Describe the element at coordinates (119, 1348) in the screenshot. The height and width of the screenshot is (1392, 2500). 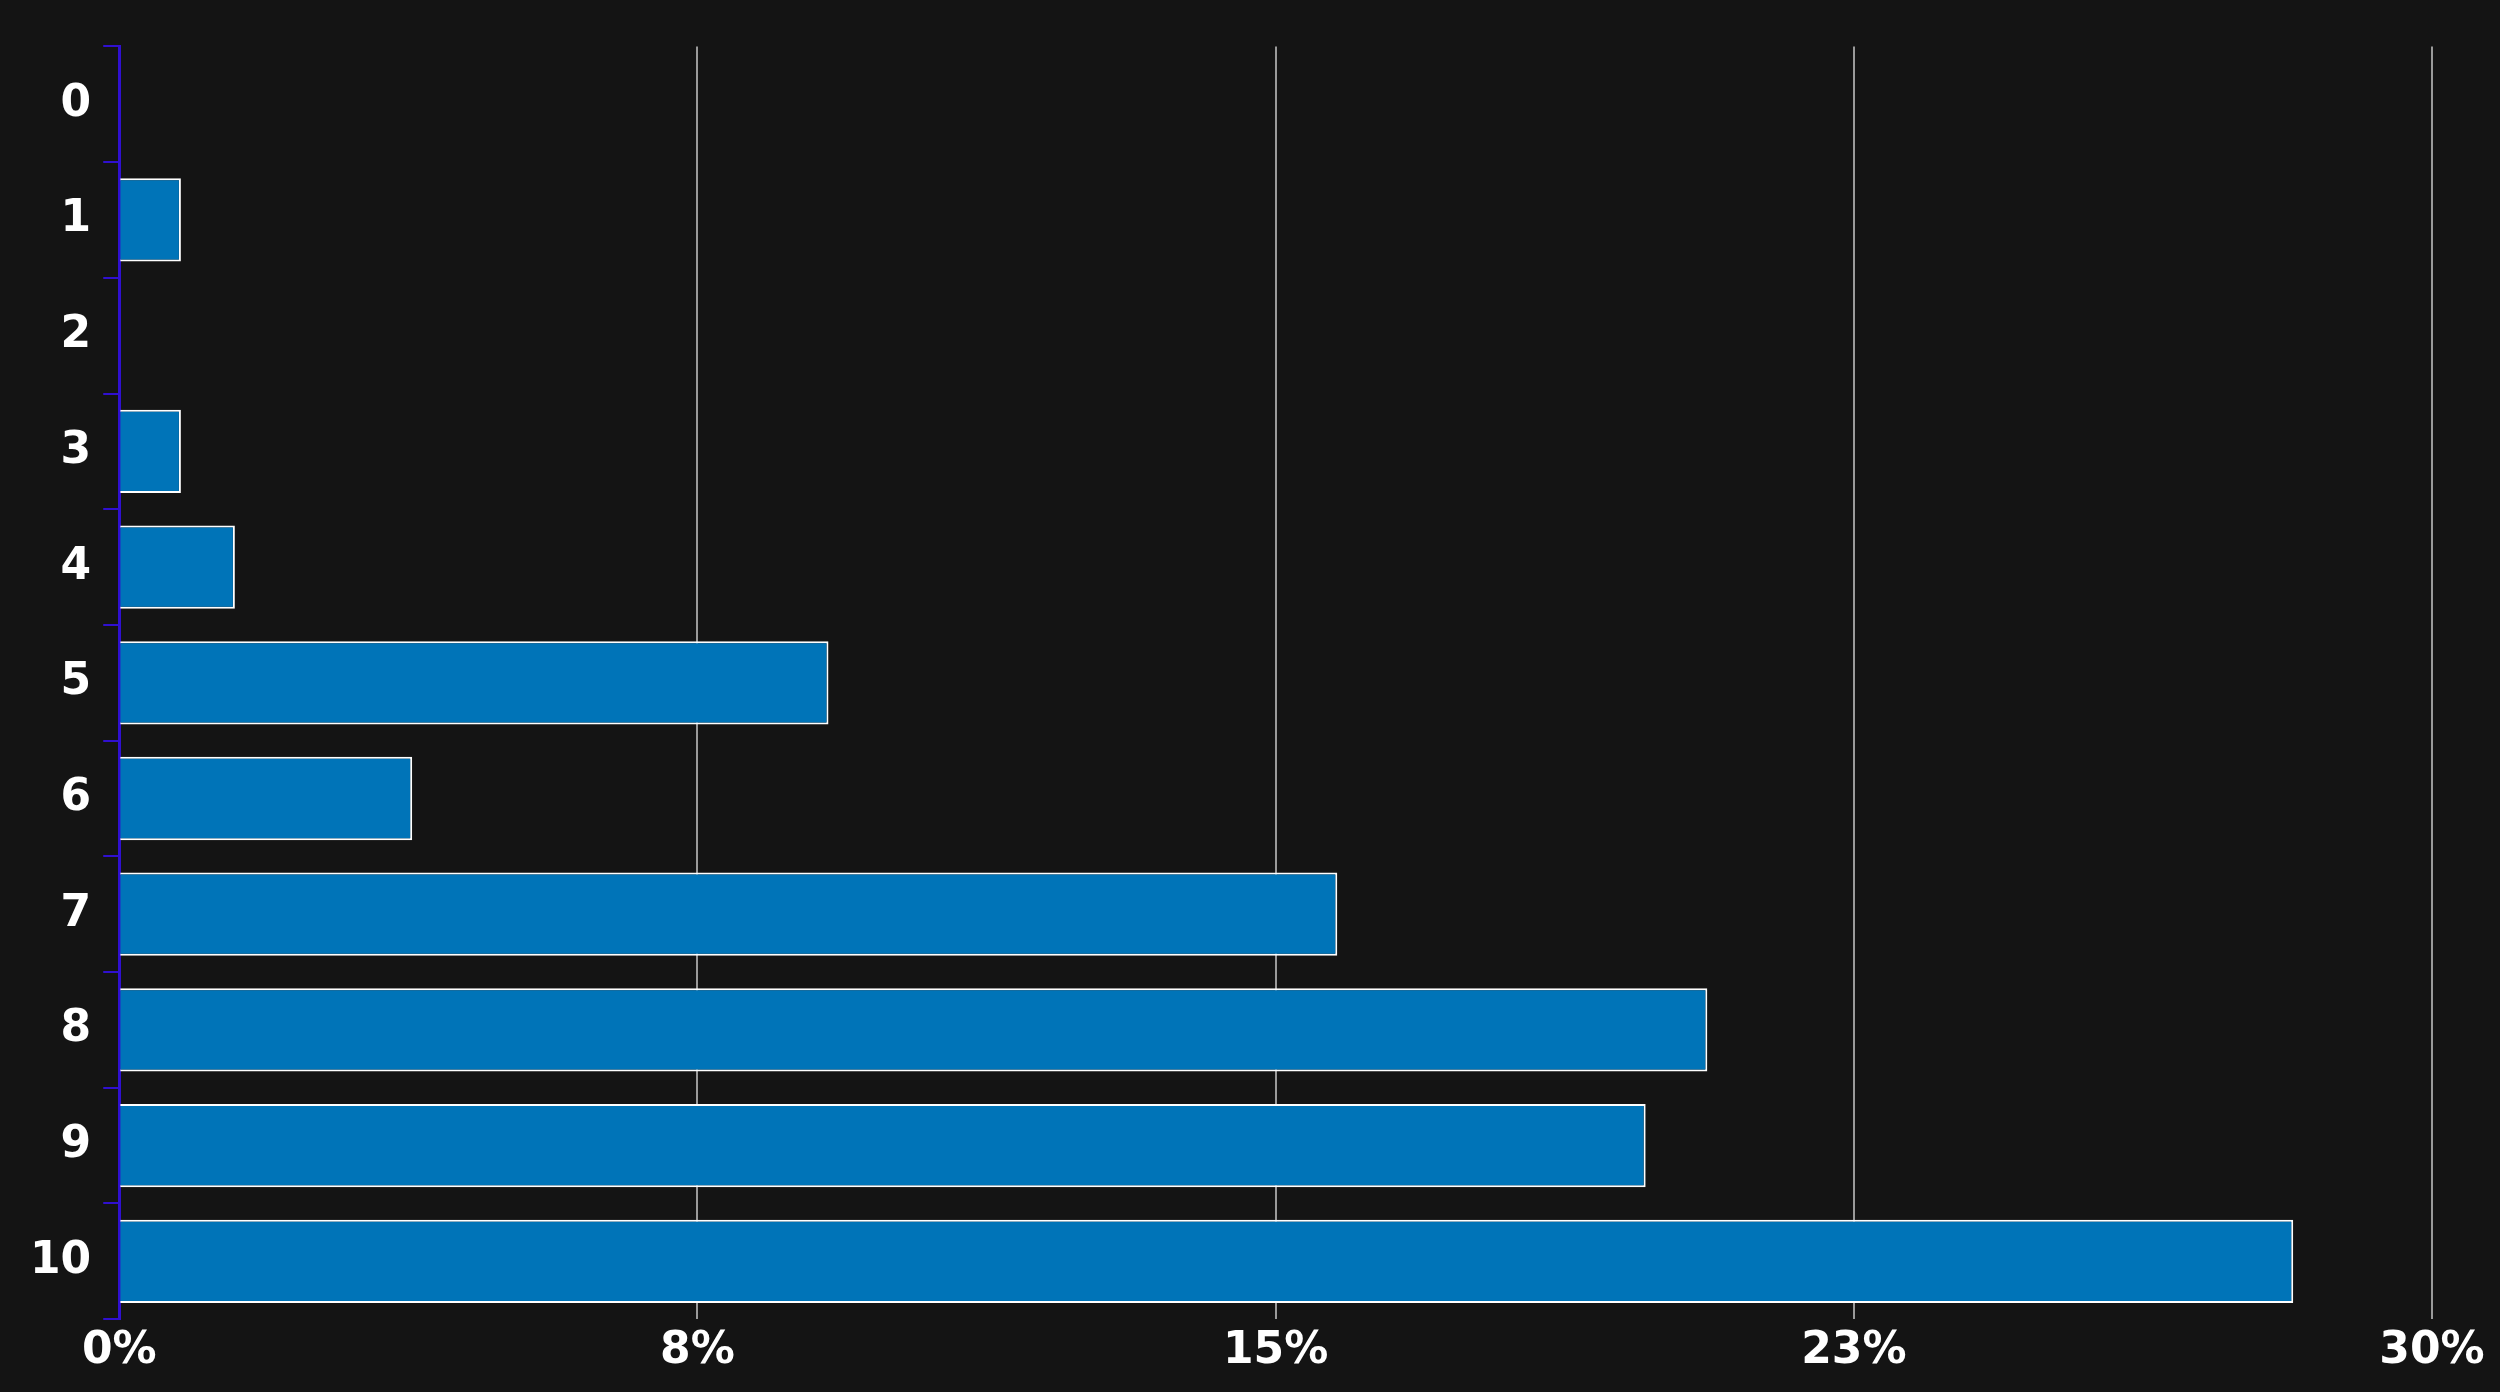
I see `x-tick-label: 0%` at that location.